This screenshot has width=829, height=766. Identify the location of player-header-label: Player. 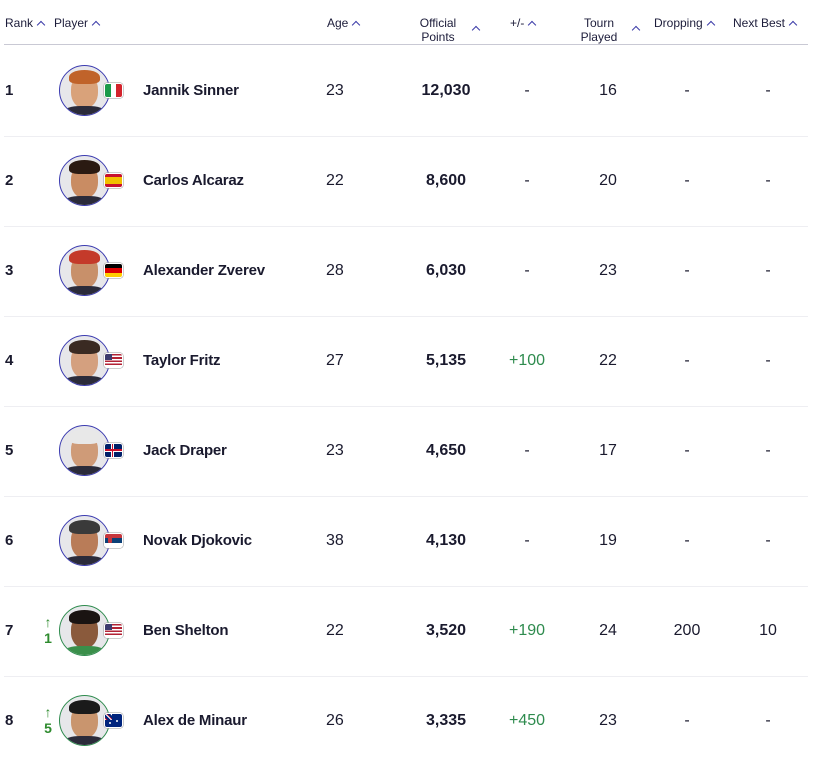
(71, 23).